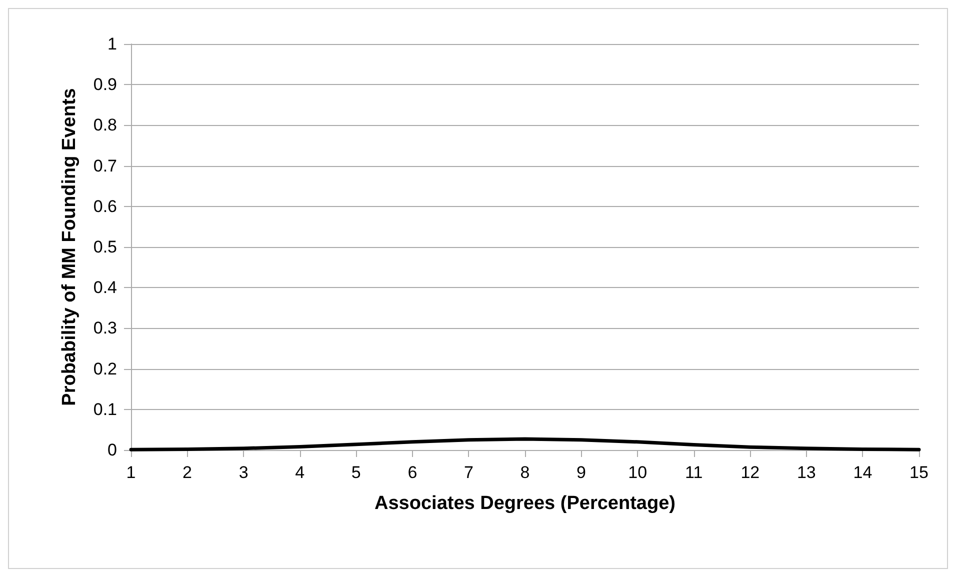 This screenshot has height=577, width=956. Describe the element at coordinates (112, 450) in the screenshot. I see `y-tick-label: 0` at that location.